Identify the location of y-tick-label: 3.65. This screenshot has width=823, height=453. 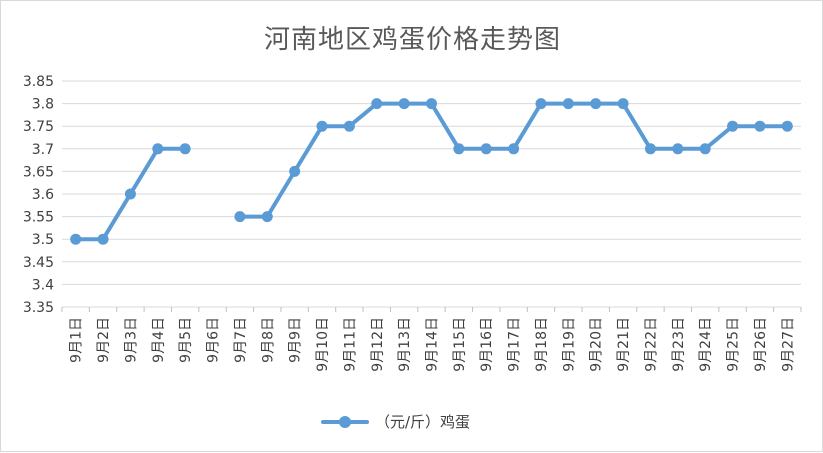
(38, 172).